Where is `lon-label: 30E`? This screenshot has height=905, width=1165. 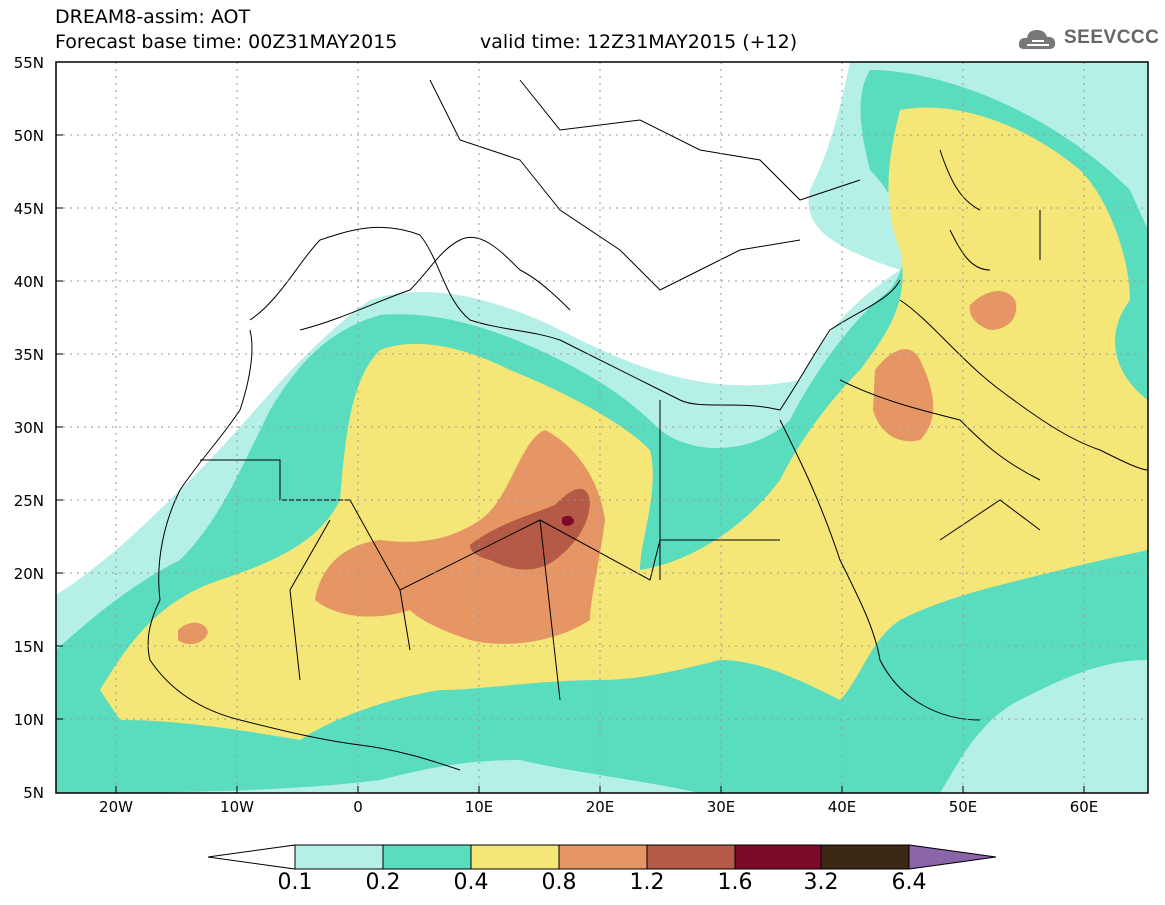
lon-label: 30E is located at coordinates (721, 807).